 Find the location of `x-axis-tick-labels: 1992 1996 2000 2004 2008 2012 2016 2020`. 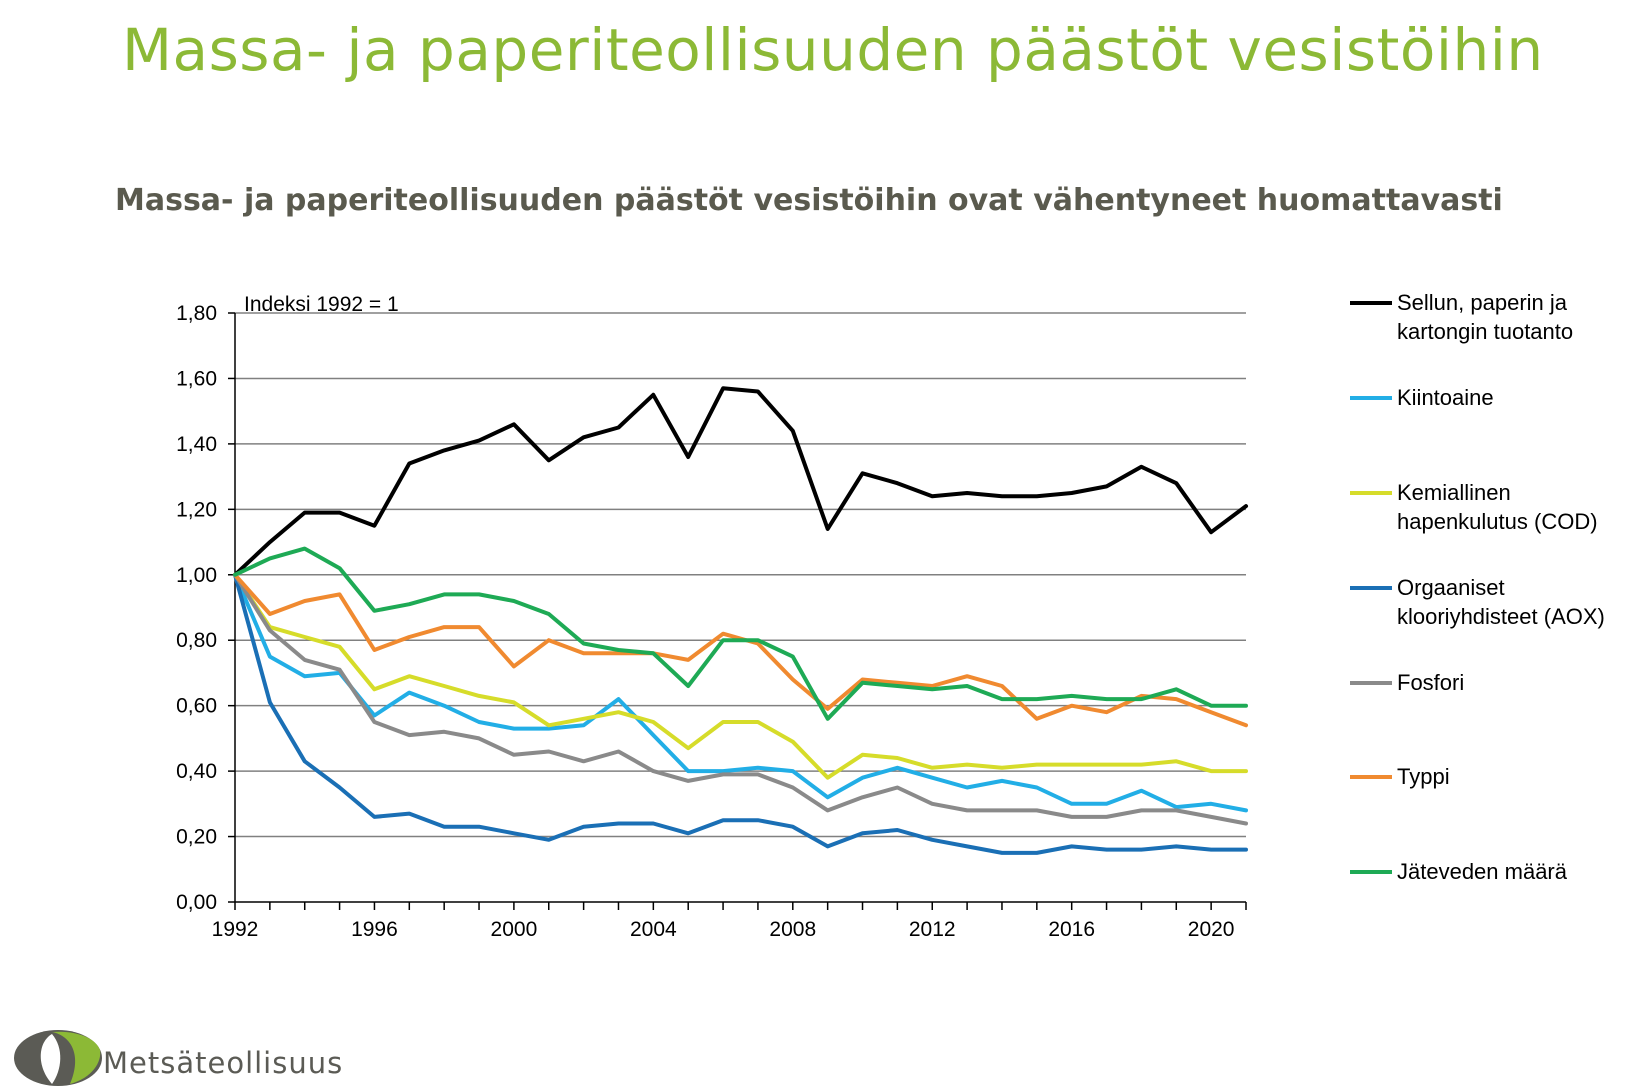

x-axis-tick-labels: 1992 1996 2000 2004 2008 2012 2016 2020 is located at coordinates (723, 929).